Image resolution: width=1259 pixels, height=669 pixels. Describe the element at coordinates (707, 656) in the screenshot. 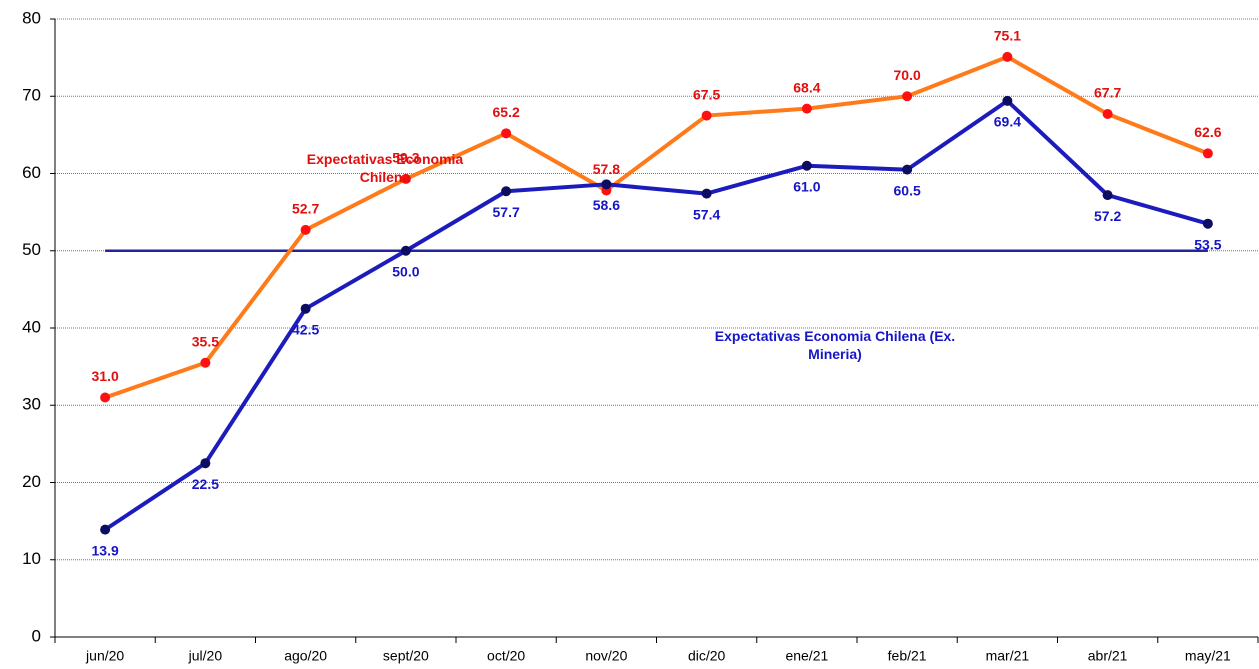

I see `x-tick-label: dic/20` at that location.